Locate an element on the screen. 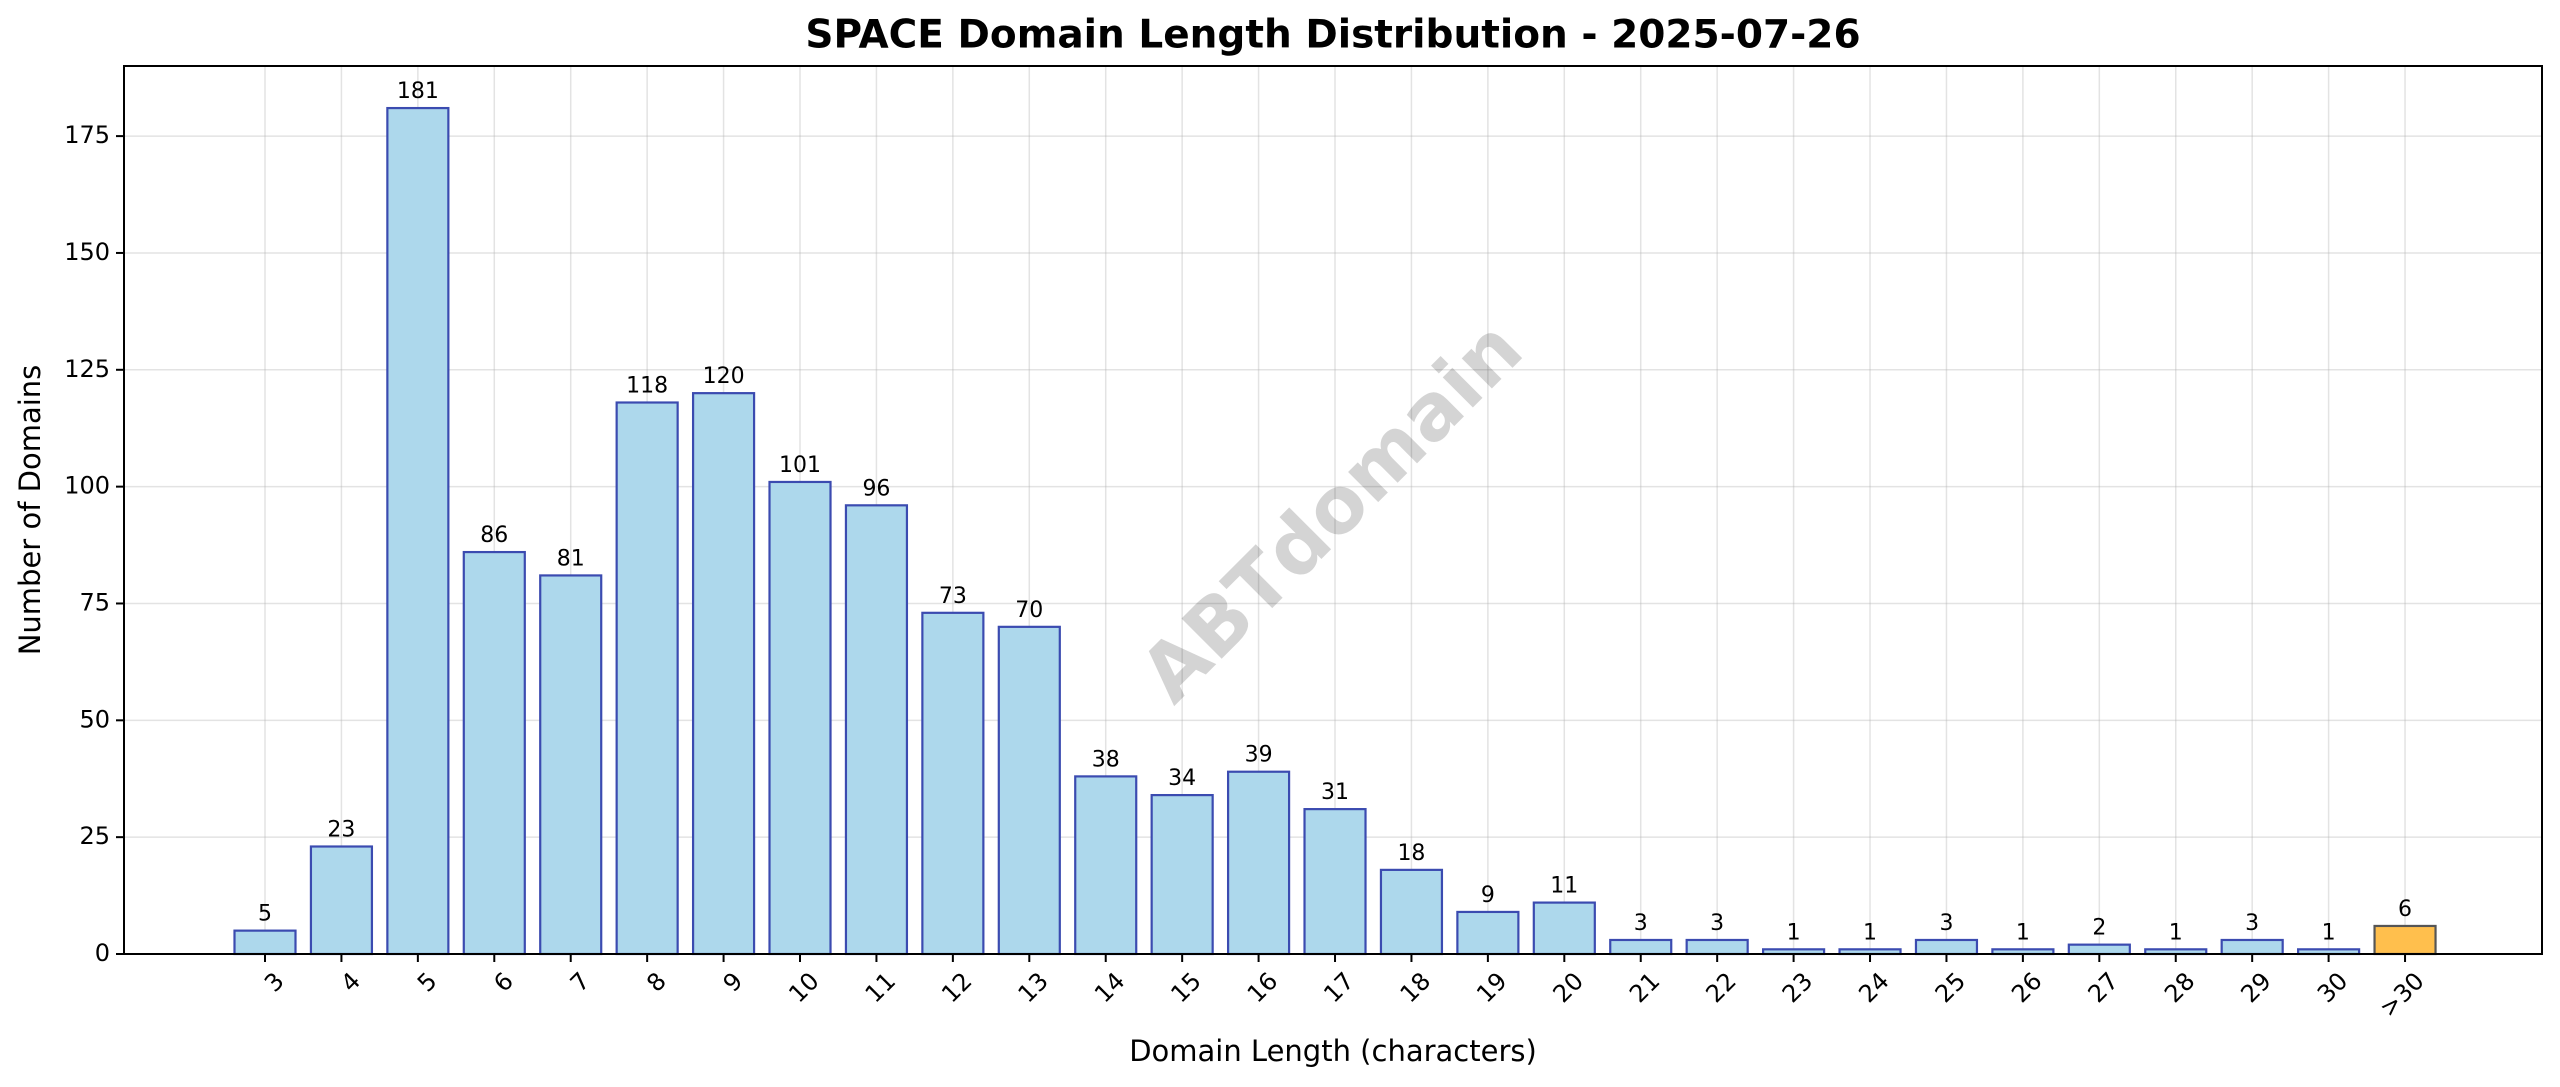 The width and height of the screenshot is (2560, 1087). y-axis-ticks: 0 25 50 75 100 125 150 175 is located at coordinates (94, 544).